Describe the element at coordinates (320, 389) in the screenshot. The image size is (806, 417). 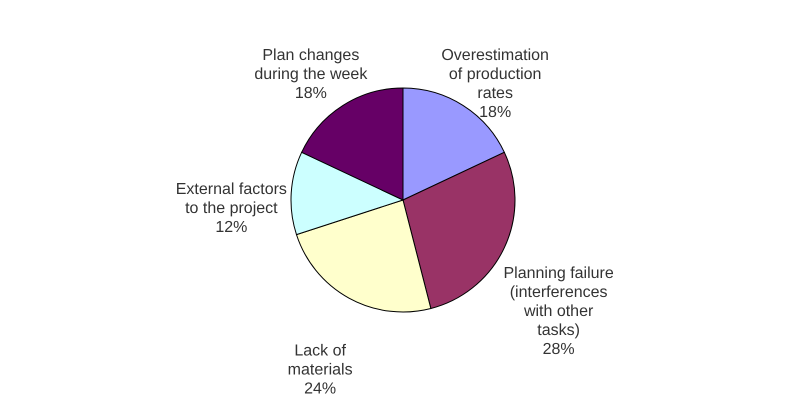
I see `data-label: 24%` at that location.